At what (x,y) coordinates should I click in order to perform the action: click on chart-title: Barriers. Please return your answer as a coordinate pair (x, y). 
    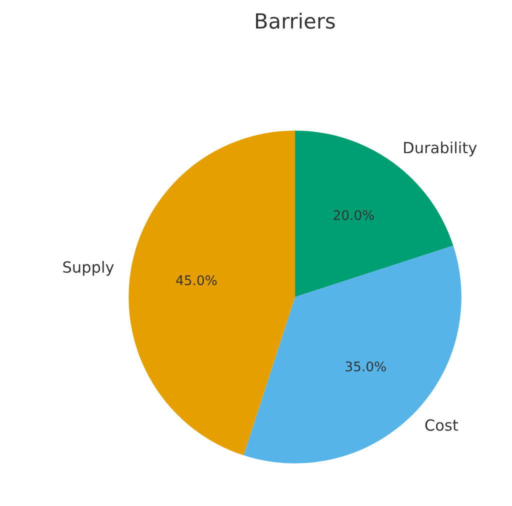
    Looking at the image, I should click on (295, 20).